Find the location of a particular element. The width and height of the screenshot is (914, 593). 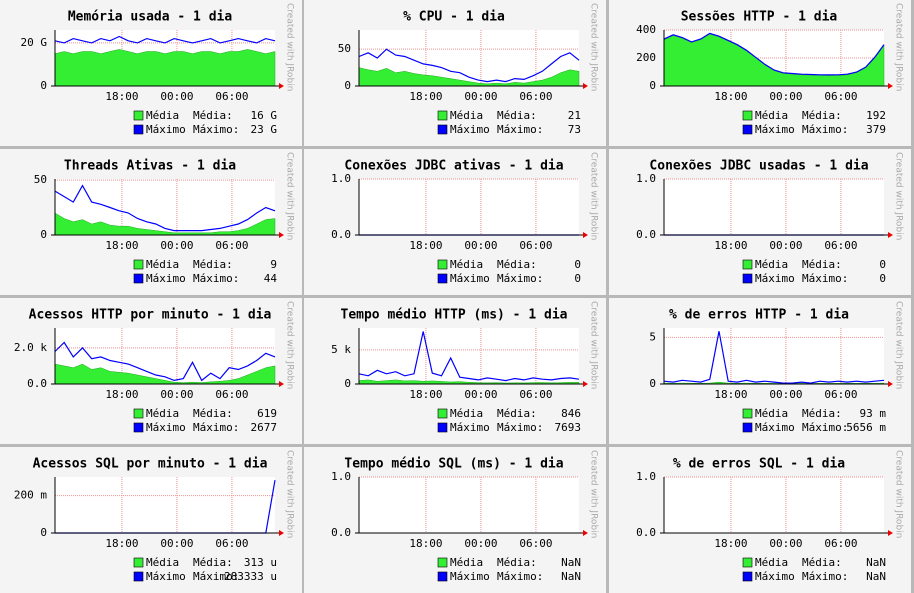

y-tick-label: 5 k is located at coordinates (341, 349).